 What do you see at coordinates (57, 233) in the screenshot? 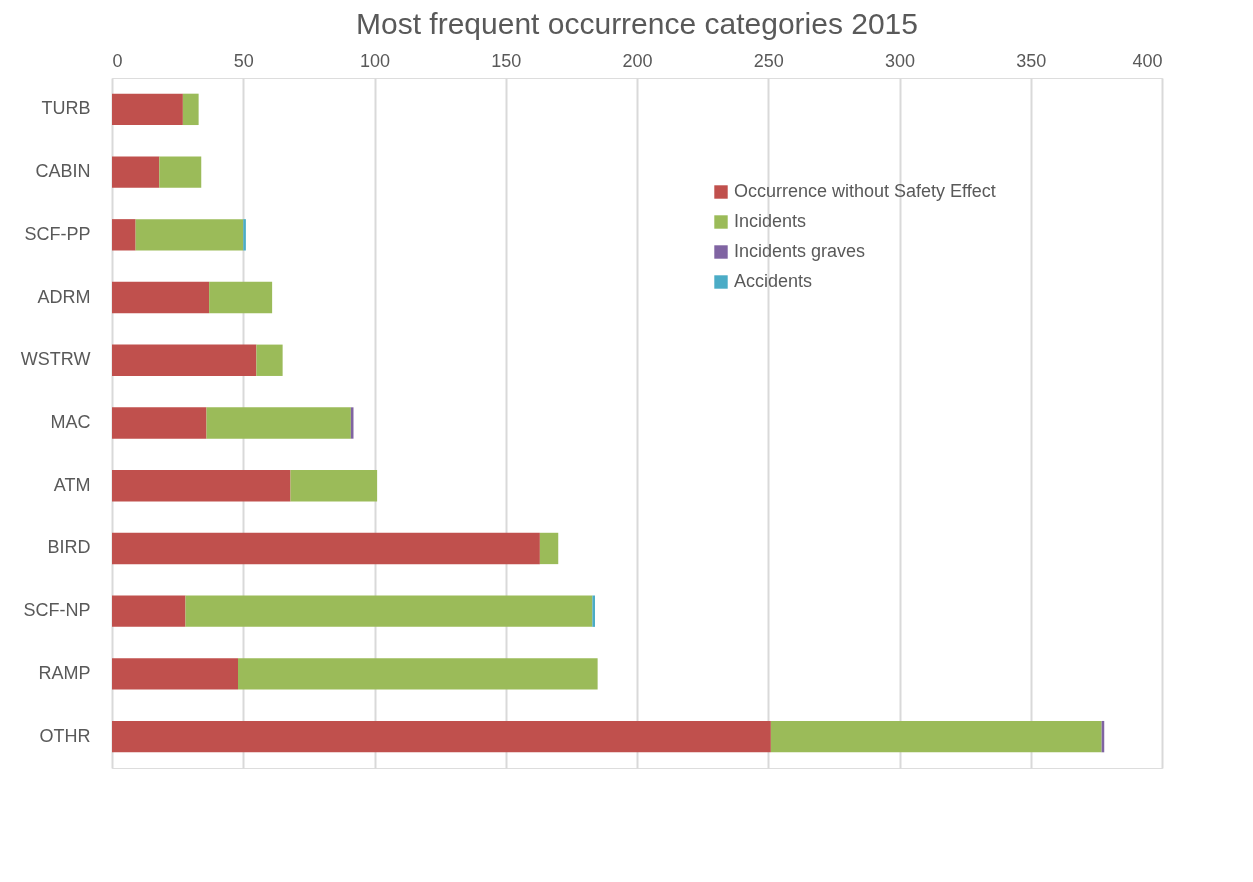
I see `y-tick-label: SCF-PP` at bounding box center [57, 233].